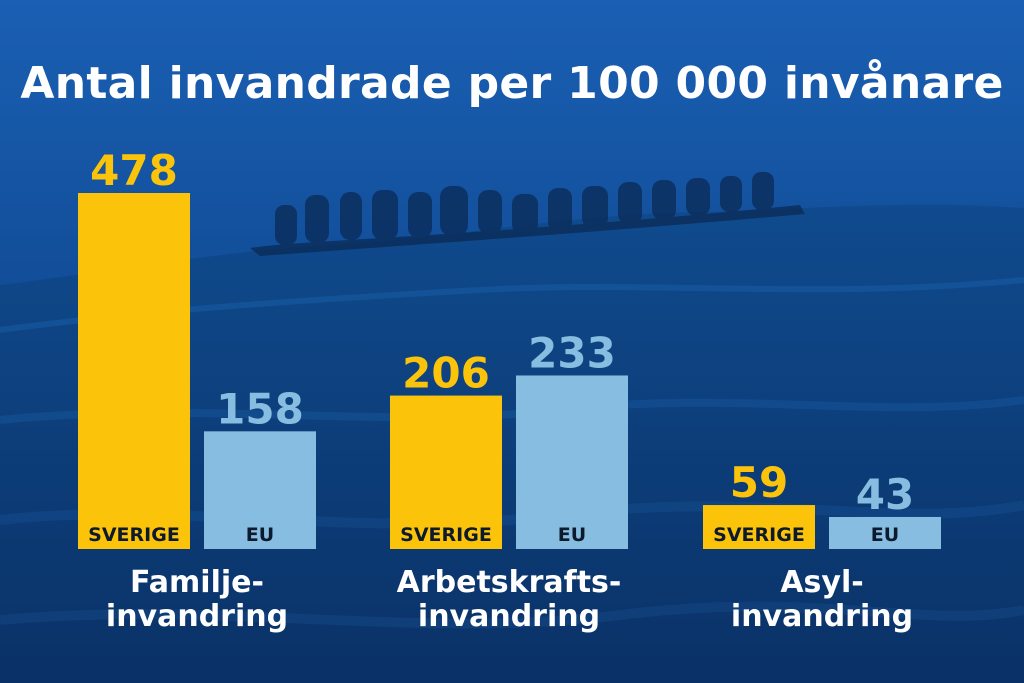 This screenshot has height=683, width=1024. What do you see at coordinates (885, 494) in the screenshot?
I see `value-label-eu-2: 43` at bounding box center [885, 494].